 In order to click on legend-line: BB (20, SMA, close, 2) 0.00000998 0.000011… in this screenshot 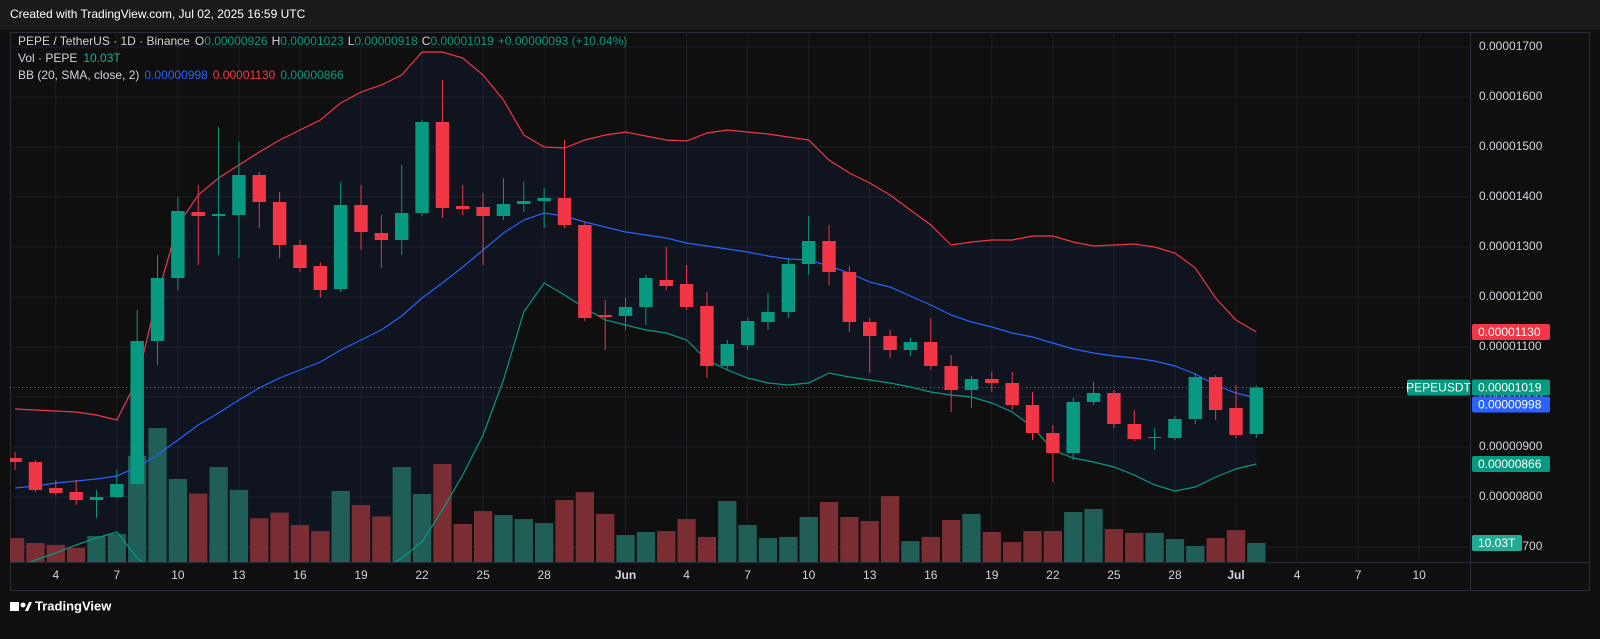, I will do `click(181, 75)`.